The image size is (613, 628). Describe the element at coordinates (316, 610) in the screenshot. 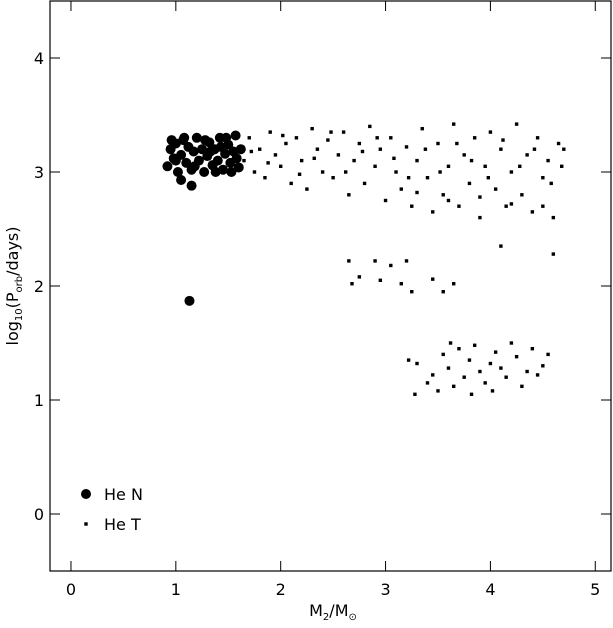

I see `x-label-part: M` at that location.